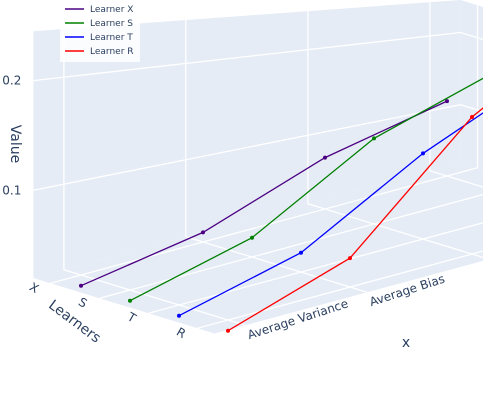 This screenshot has height=412, width=483. Describe the element at coordinates (131, 317) in the screenshot. I see `y-tick-label: T` at that location.